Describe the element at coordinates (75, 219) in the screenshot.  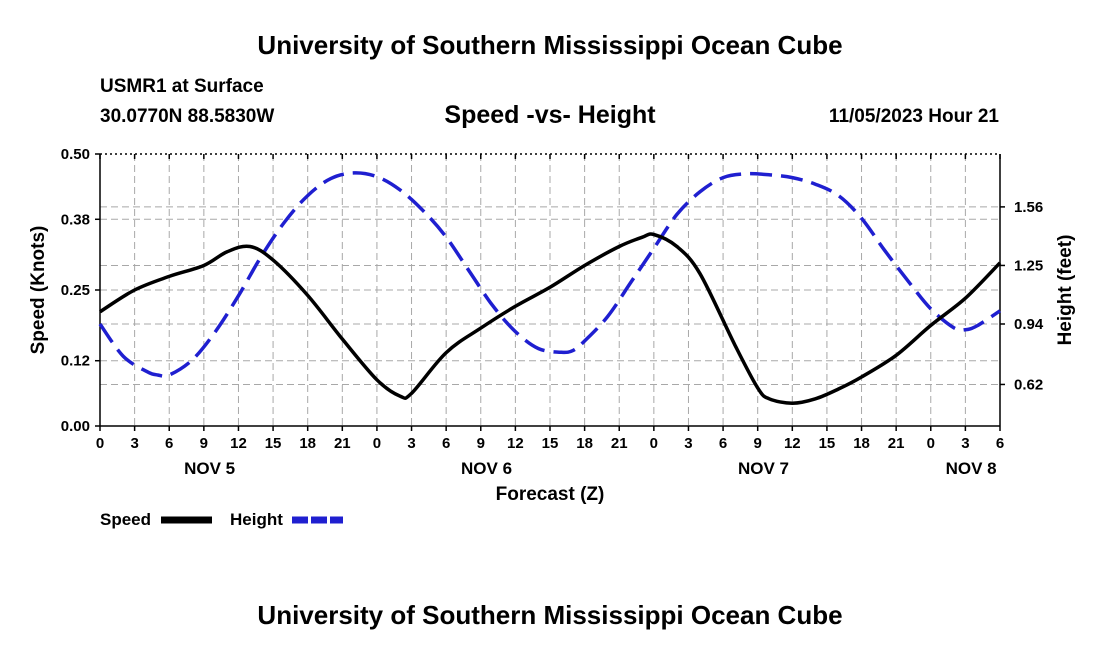
I see `y-left-tick-label: 0.38` at that location.